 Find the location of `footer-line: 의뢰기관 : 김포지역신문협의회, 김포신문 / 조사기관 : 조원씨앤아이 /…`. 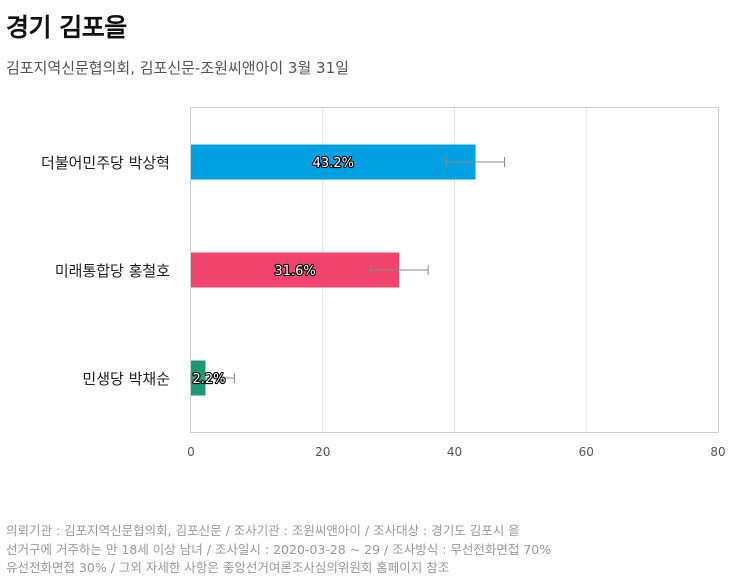

footer-line: 의뢰기관 : 김포지역신문협의회, 김포신문 / 조사기관 : 조원씨앤아이 /… is located at coordinates (263, 530).